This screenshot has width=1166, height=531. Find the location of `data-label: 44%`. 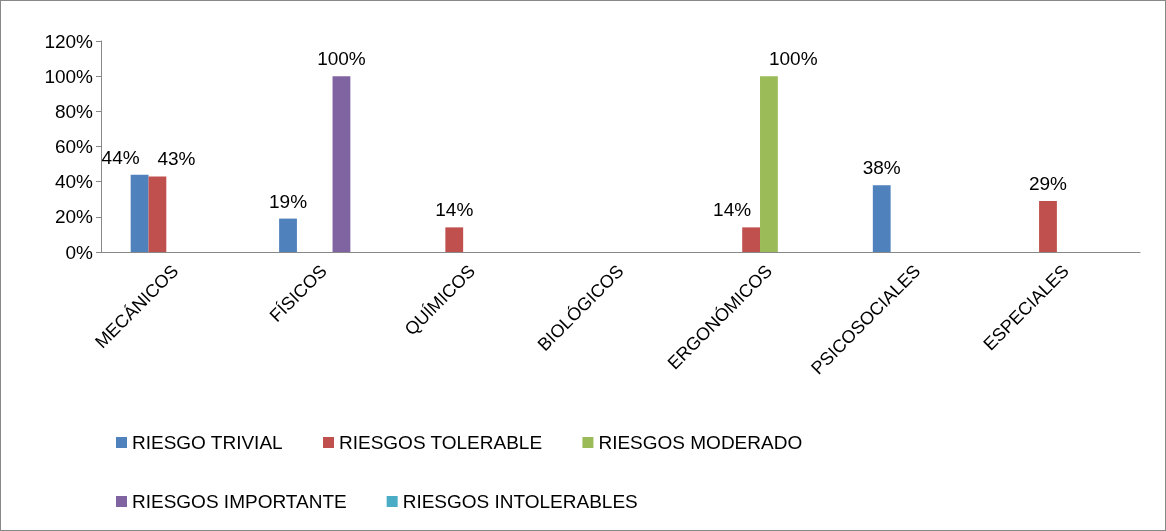

data-label: 44% is located at coordinates (120, 157).